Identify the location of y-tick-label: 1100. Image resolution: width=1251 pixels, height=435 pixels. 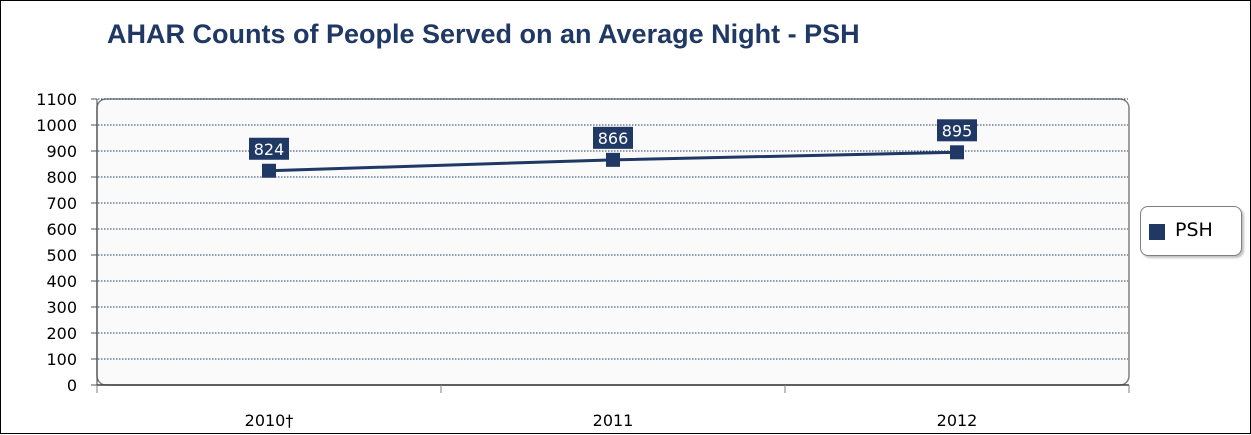
(56, 99).